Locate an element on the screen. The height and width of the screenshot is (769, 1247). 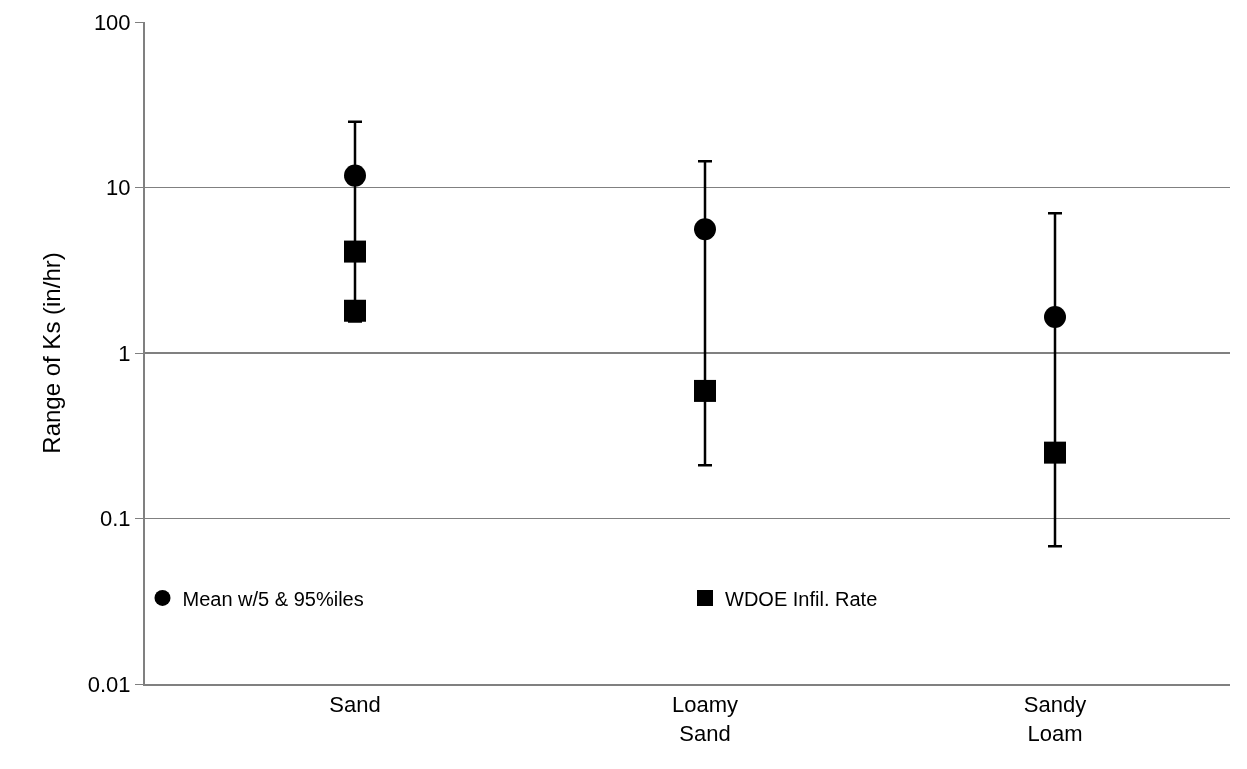
y-tick-label: 10 is located at coordinates (118, 188).